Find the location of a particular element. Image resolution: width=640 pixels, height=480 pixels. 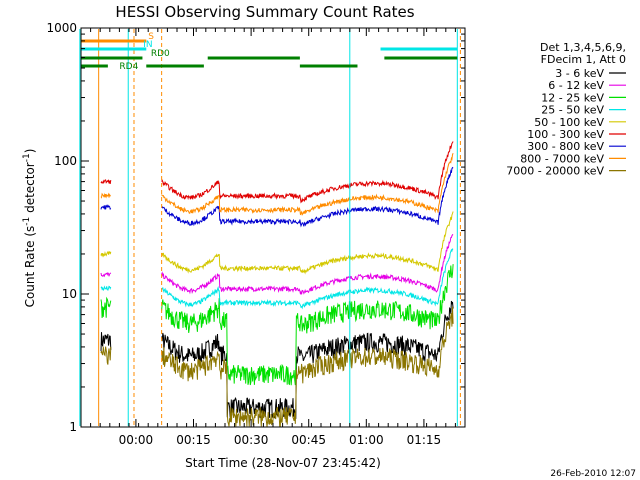

chart-title: HESSI Observing Summary Count Rates is located at coordinates (264, 12).